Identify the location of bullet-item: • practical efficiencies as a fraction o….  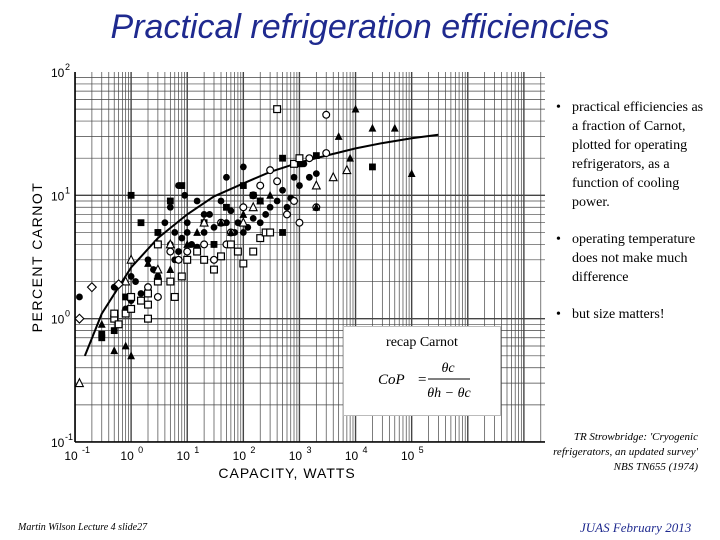
(631, 155).